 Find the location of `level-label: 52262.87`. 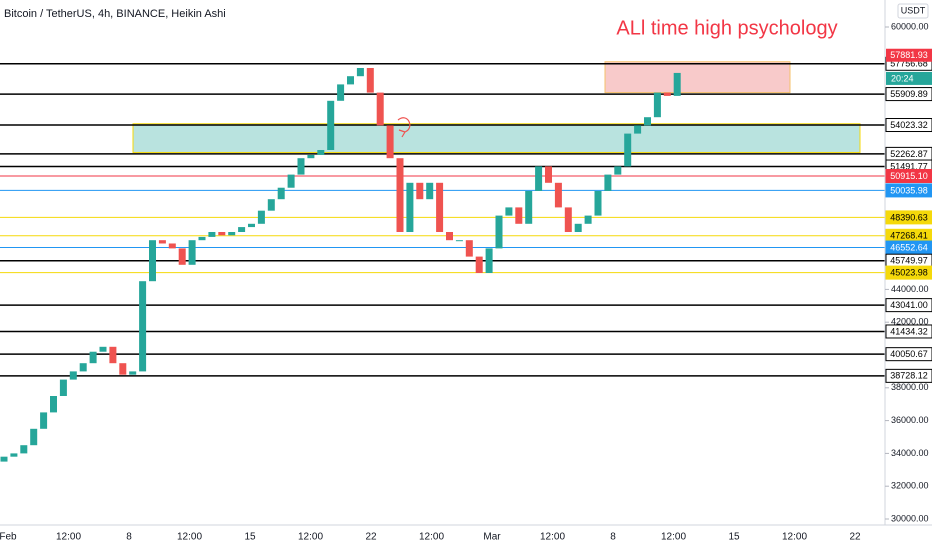

level-label: 52262.87 is located at coordinates (909, 154).